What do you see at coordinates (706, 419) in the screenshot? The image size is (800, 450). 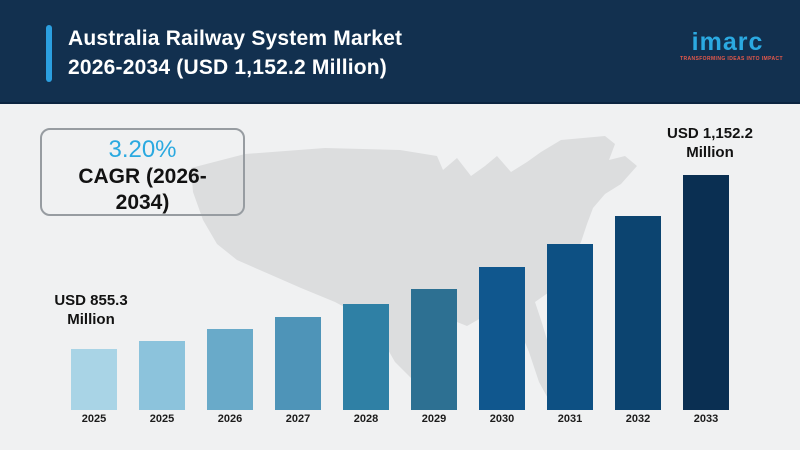 I see `x-axis-label: 2033` at bounding box center [706, 419].